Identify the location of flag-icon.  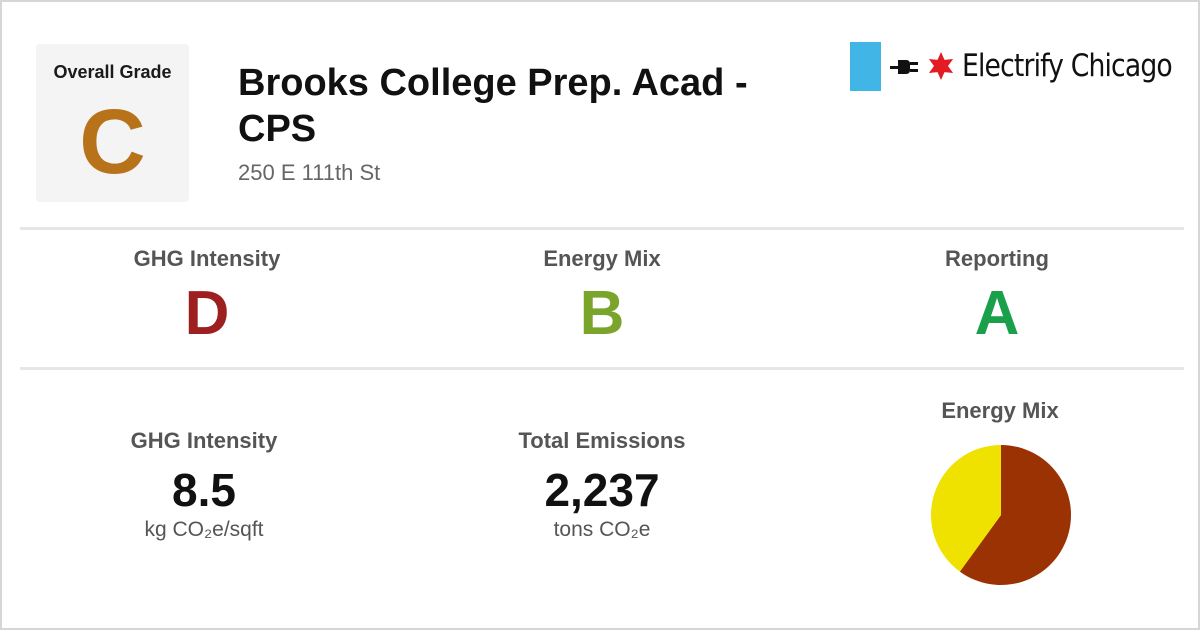
(865, 66).